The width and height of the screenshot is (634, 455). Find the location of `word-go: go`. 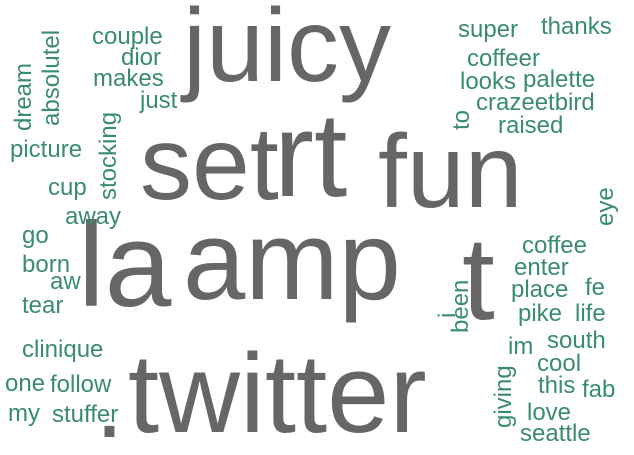

word-go: go is located at coordinates (35, 235).